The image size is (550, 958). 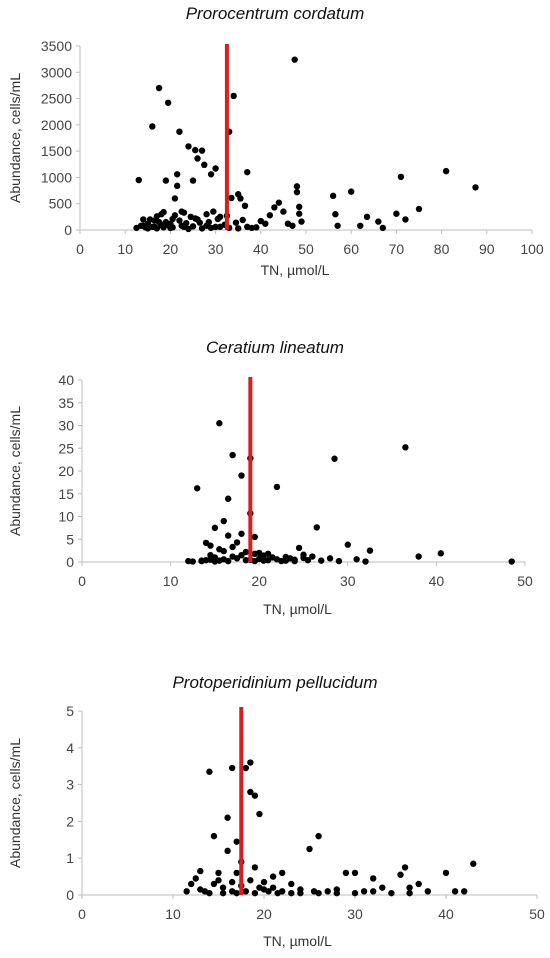 I want to click on y-tick-label: 25, so click(x=66, y=448).